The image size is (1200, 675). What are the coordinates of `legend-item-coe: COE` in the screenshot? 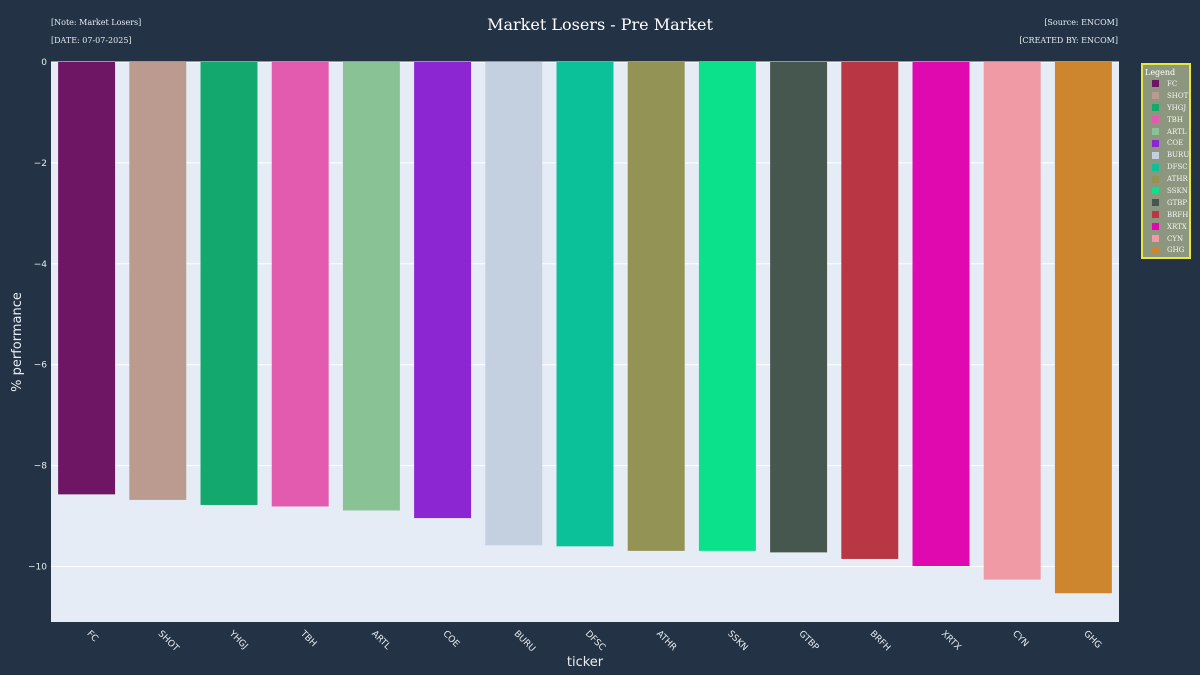 It's located at (1167, 143).